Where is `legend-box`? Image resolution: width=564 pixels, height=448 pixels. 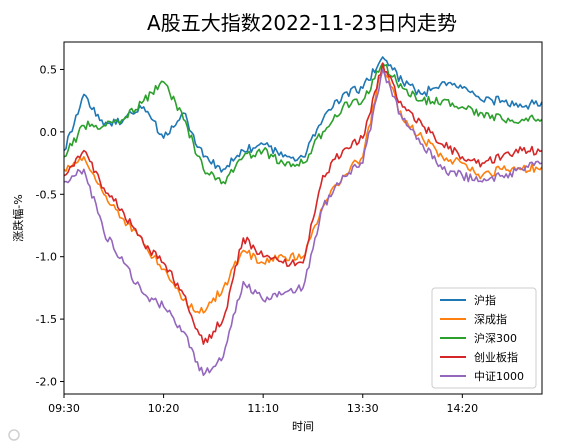
legend-box is located at coordinates (484, 338).